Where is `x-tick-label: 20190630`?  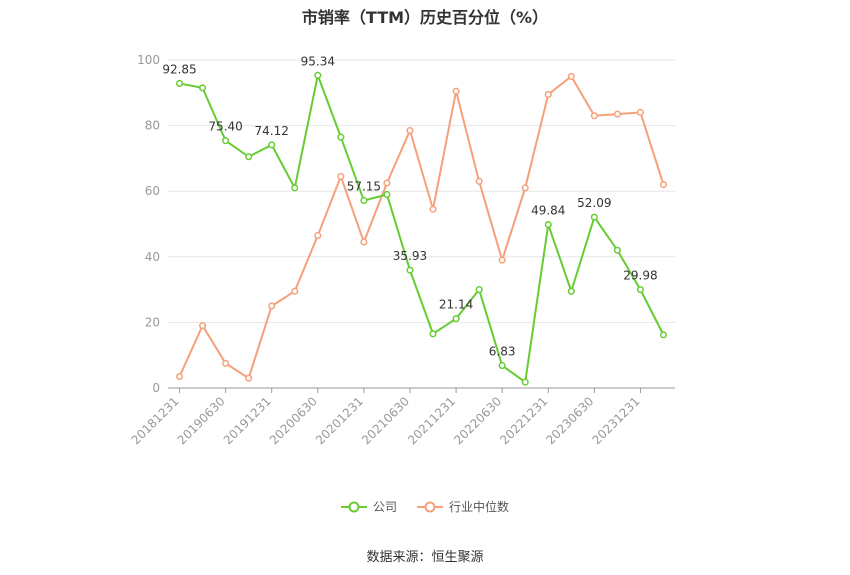
x-tick-label: 20190630 is located at coordinates (201, 420).